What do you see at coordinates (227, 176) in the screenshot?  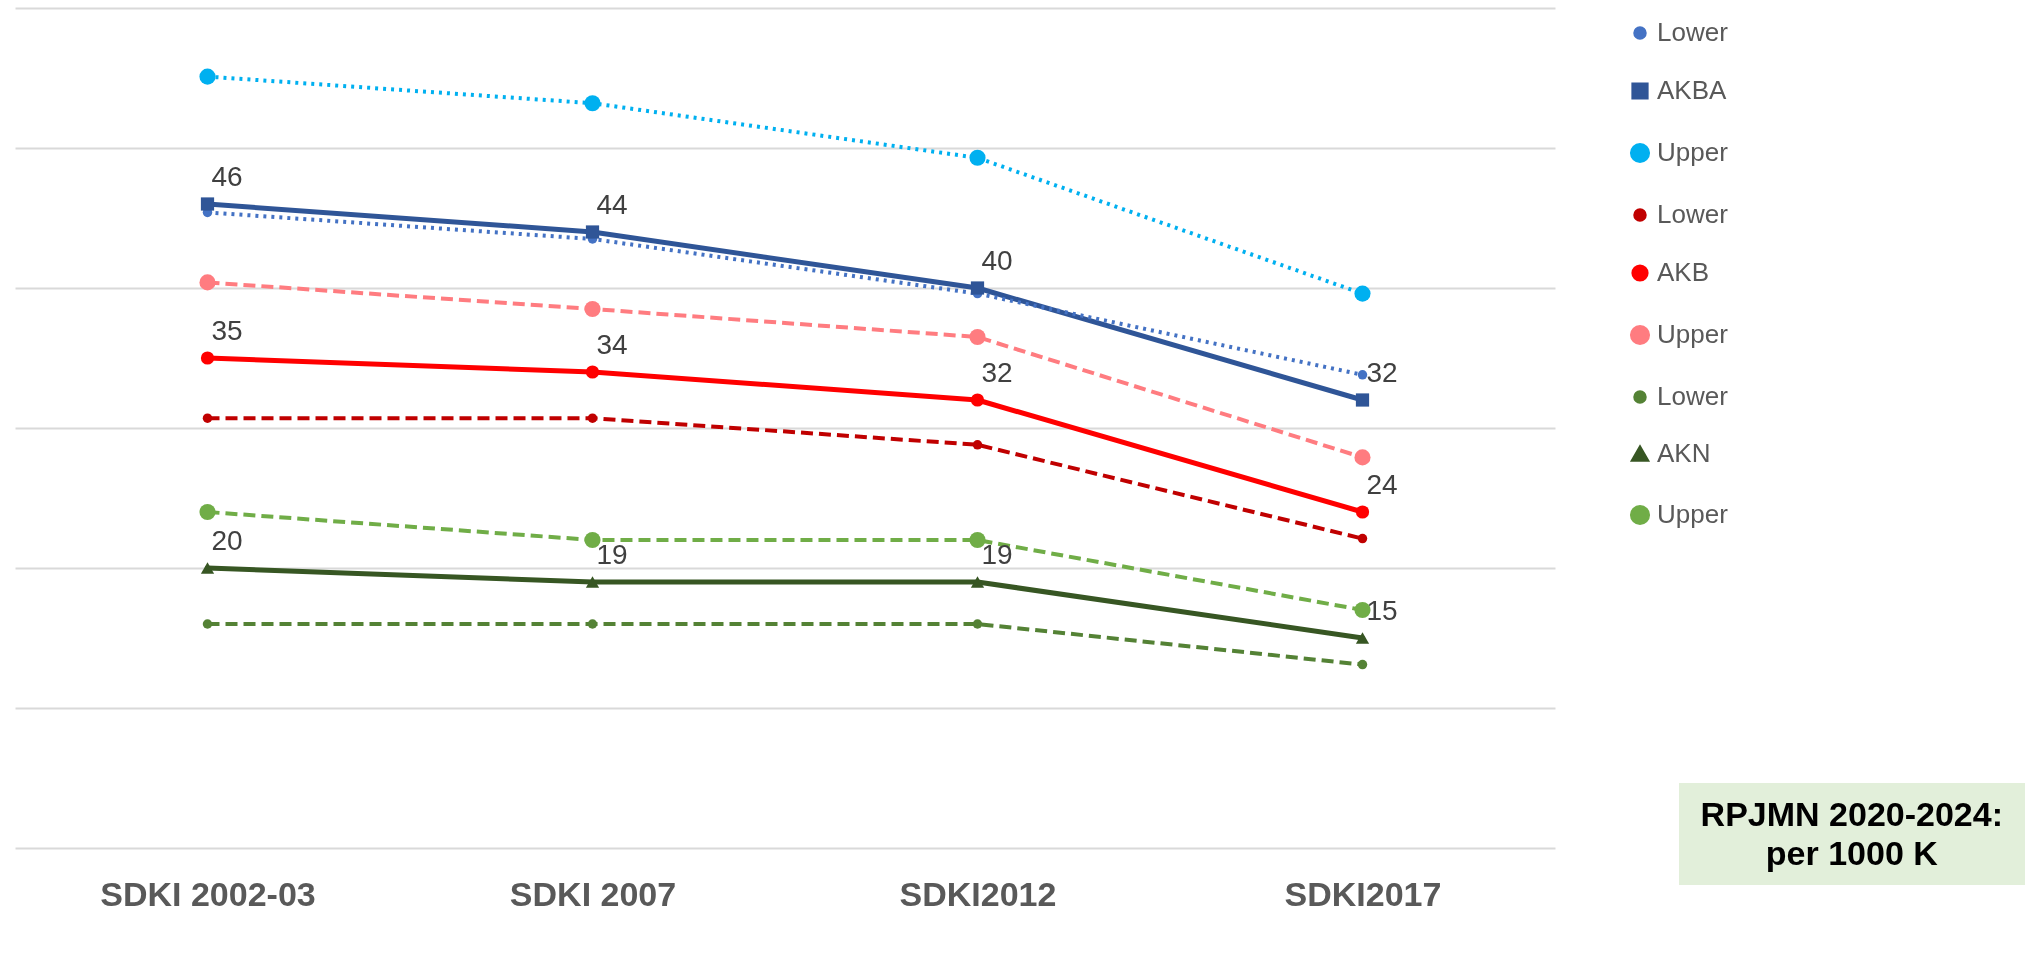 I see `data-label: 46` at bounding box center [227, 176].